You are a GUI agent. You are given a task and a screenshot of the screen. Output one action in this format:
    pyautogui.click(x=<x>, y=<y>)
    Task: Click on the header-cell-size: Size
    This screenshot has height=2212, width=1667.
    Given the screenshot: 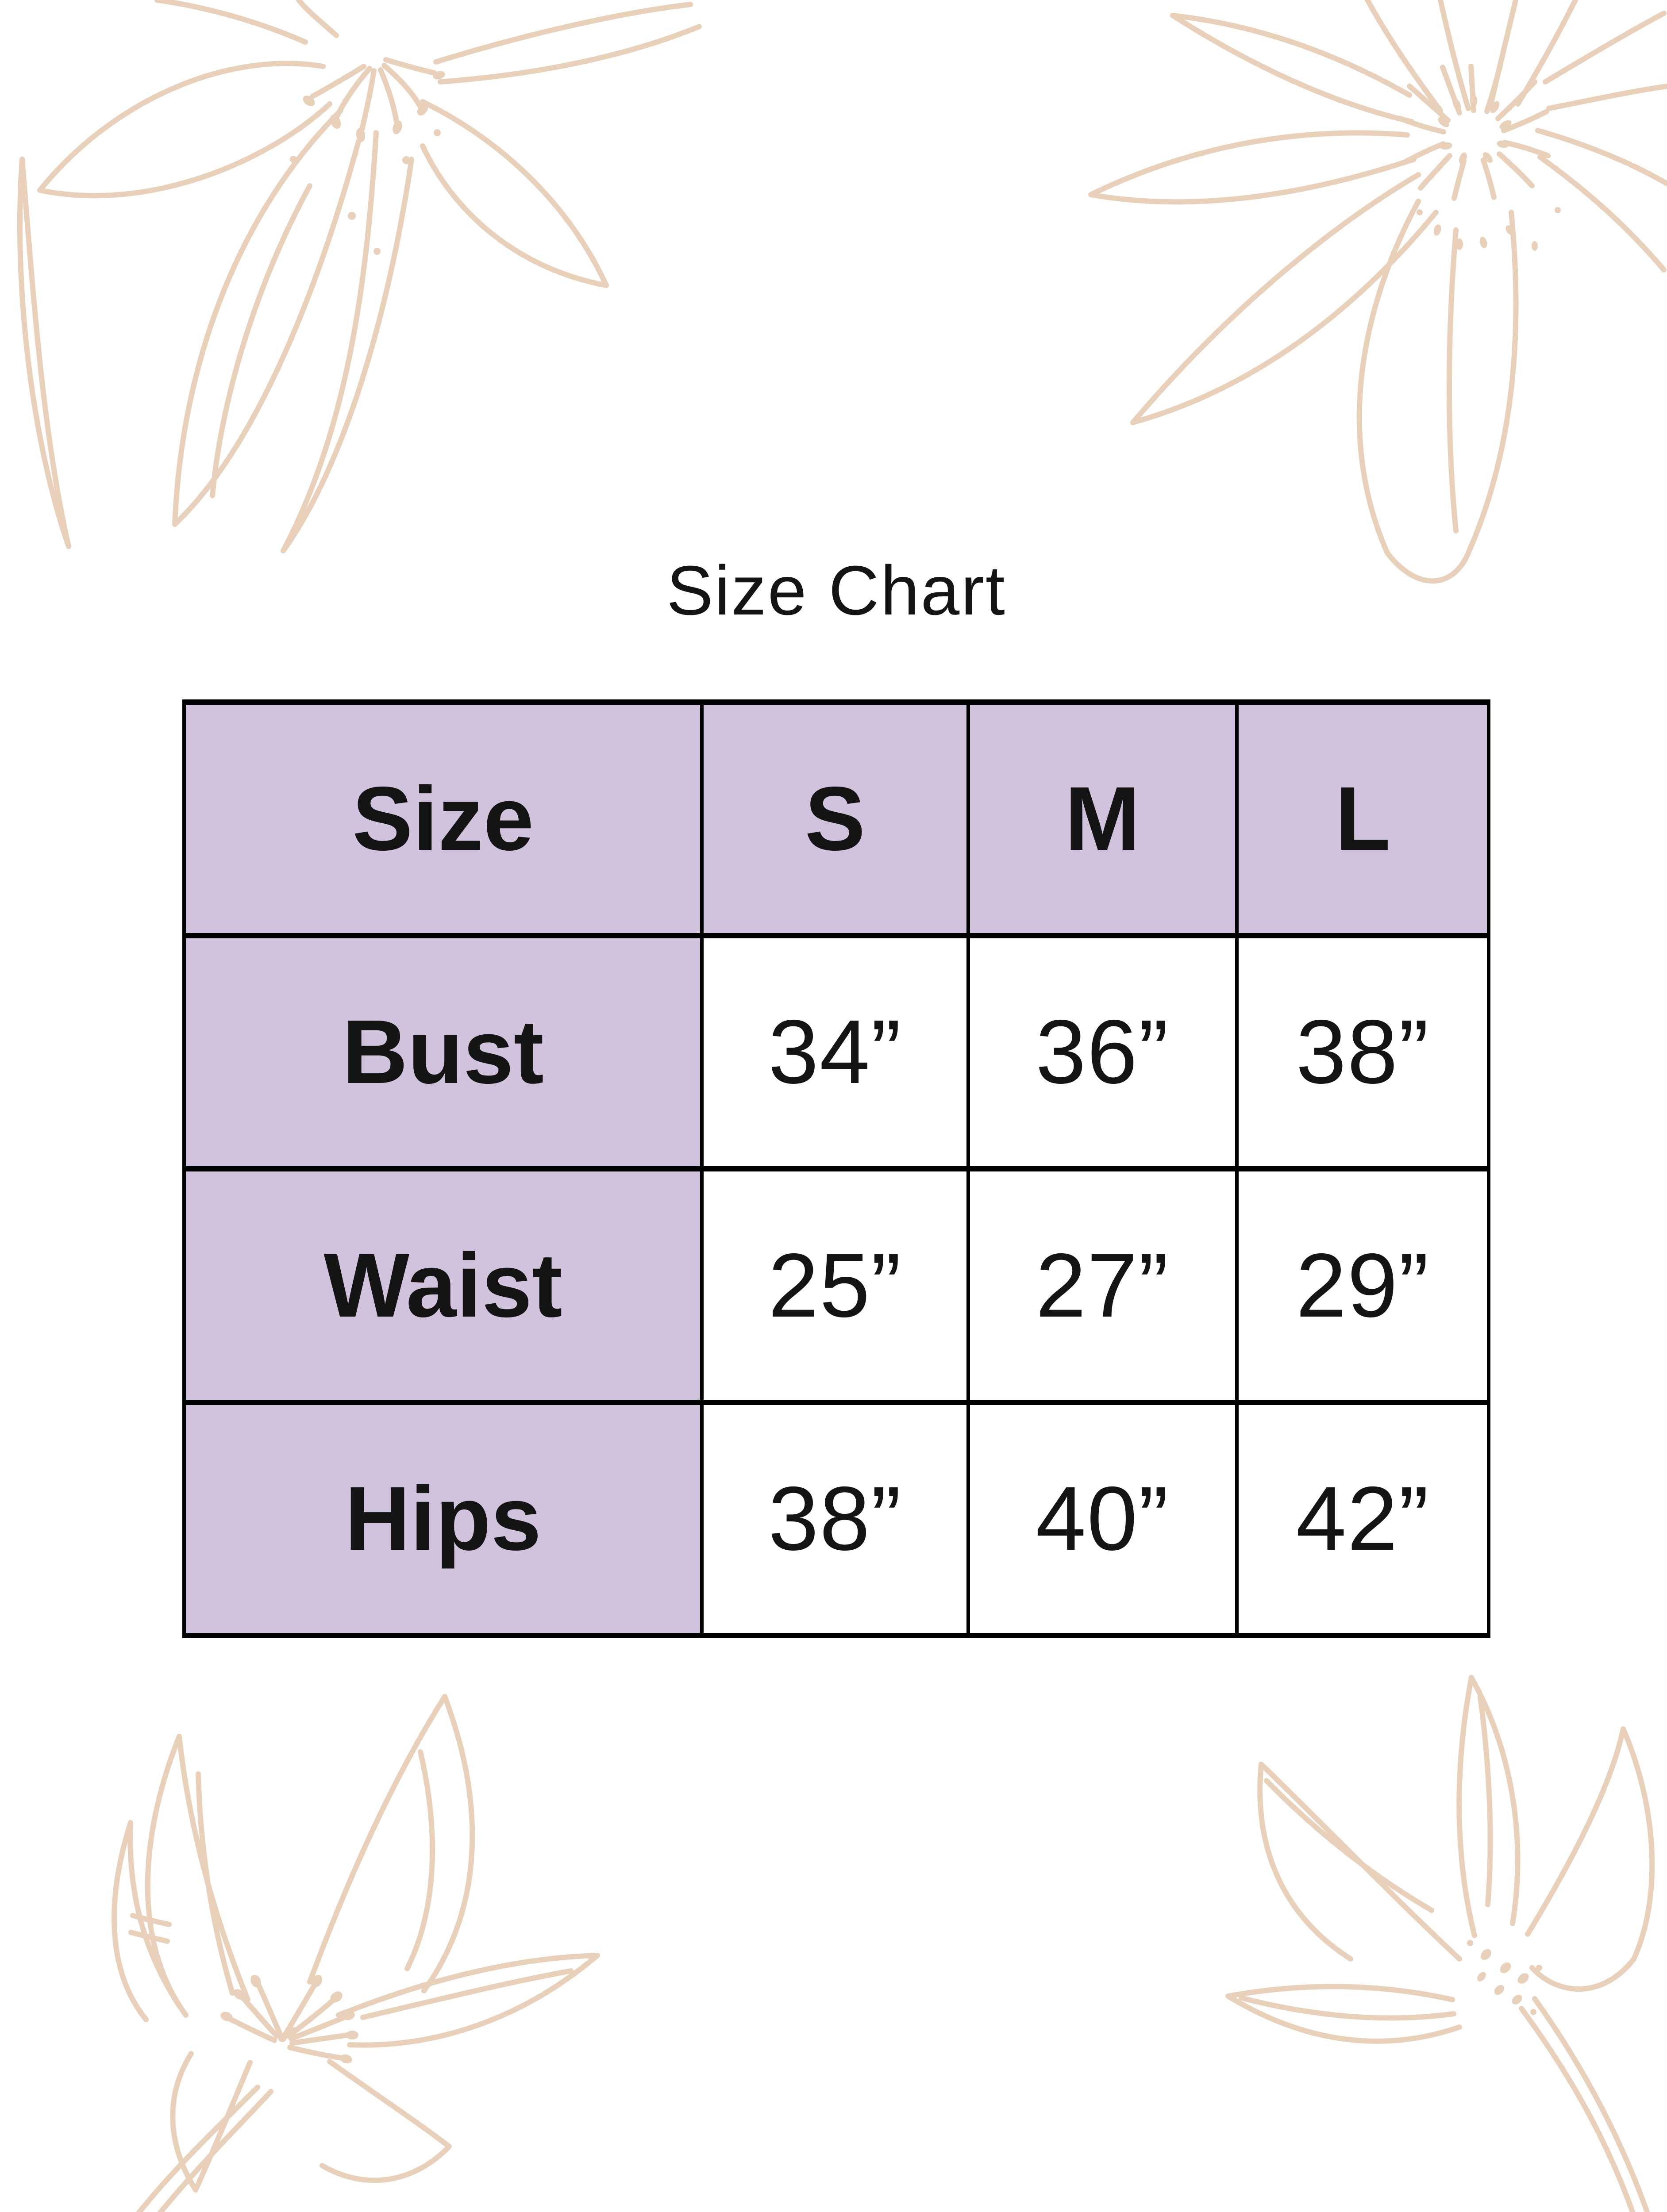 What is the action you would take?
    pyautogui.click(x=443, y=819)
    